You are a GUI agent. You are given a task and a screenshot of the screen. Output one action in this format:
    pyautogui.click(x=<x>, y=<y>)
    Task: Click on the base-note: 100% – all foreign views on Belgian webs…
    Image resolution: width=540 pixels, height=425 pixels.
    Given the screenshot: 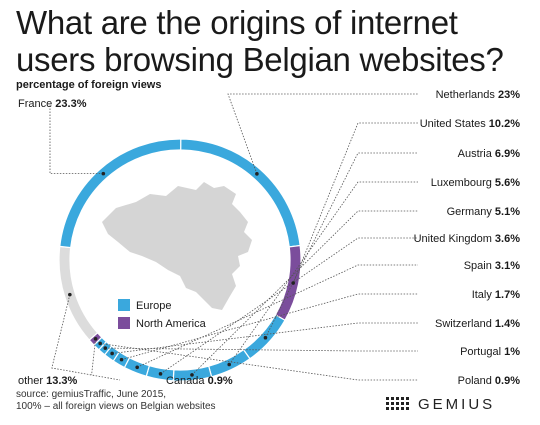 What is the action you would take?
    pyautogui.click(x=116, y=406)
    